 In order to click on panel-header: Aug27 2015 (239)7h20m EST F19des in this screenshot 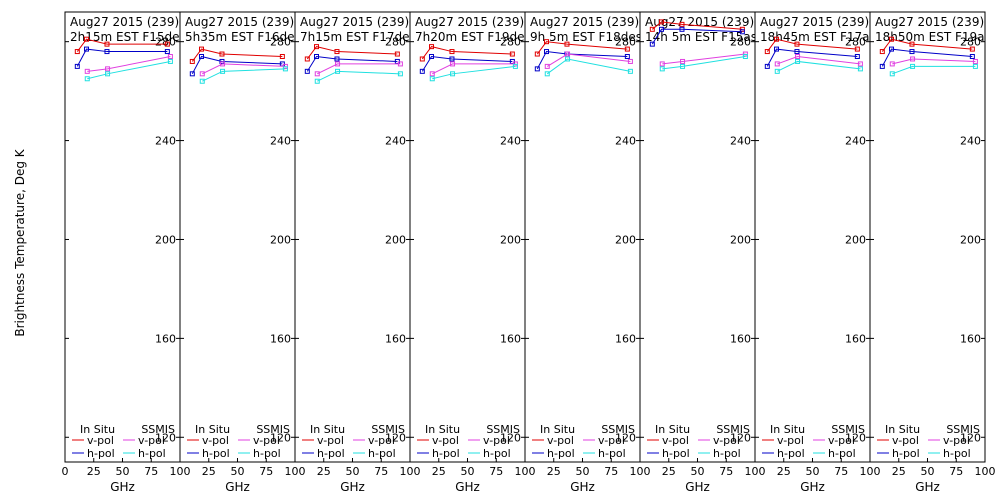, I will do `click(470, 29)`.